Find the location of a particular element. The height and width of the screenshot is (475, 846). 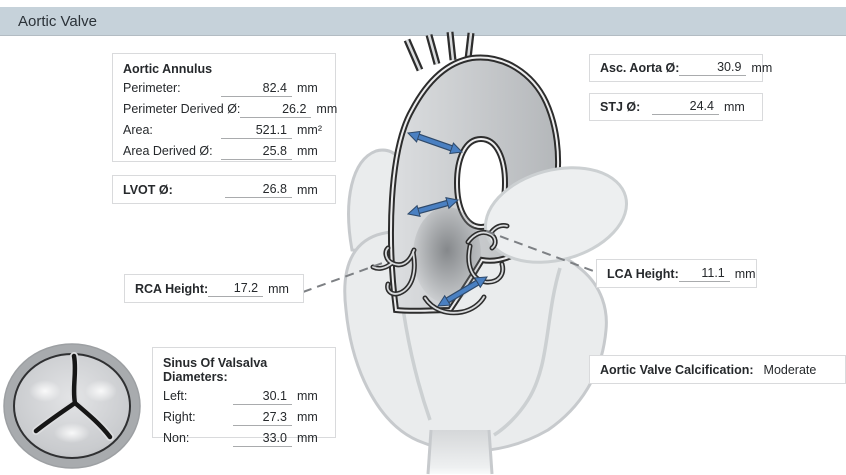

perimeter-row: Perimeter: 82.4 mm is located at coordinates (224, 89).